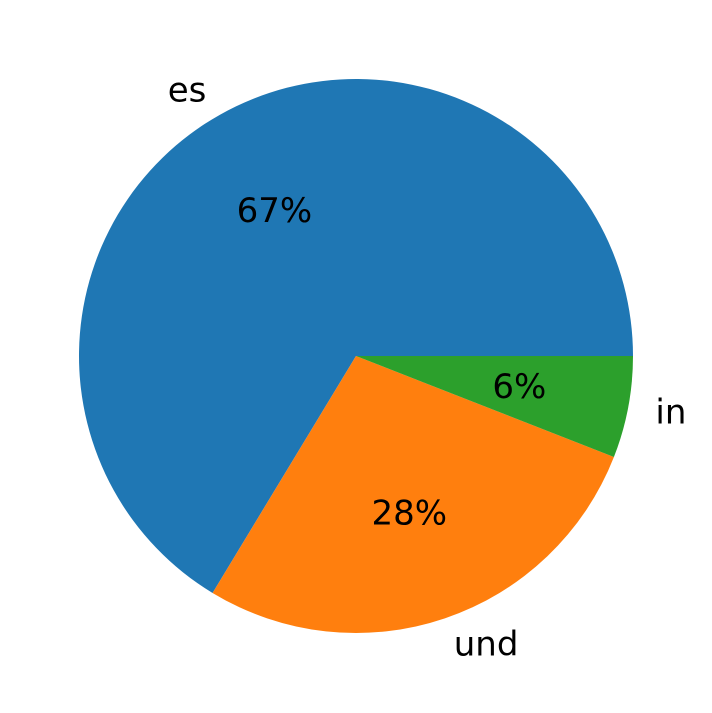  What do you see at coordinates (670, 413) in the screenshot?
I see `category-label-in: in` at bounding box center [670, 413].